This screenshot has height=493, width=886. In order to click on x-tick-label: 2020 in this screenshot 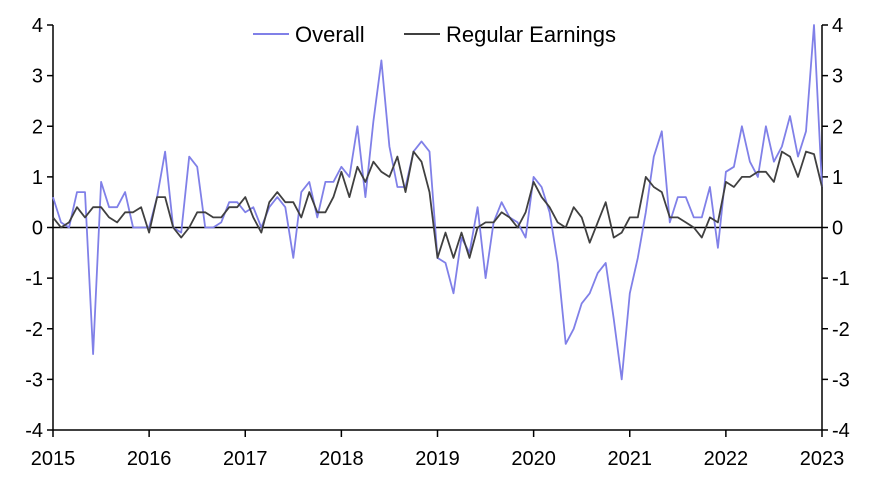, I will do `click(533, 459)`.